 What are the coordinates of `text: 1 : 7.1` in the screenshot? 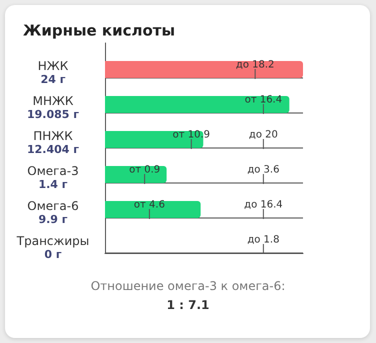 It's located at (188, 305).